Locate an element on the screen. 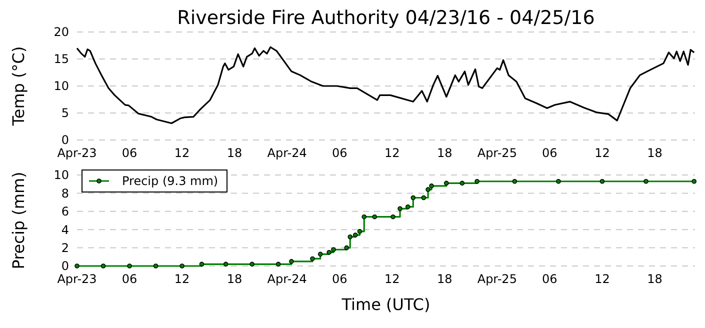  chart-title: Riverside Fire Authority 04/23/16 - 04/25/16 is located at coordinates (386, 18).